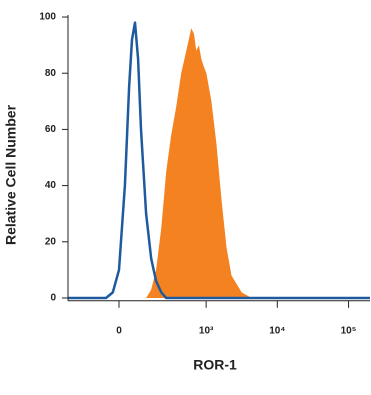  I want to click on y-tick-label: 60, so click(51, 129).